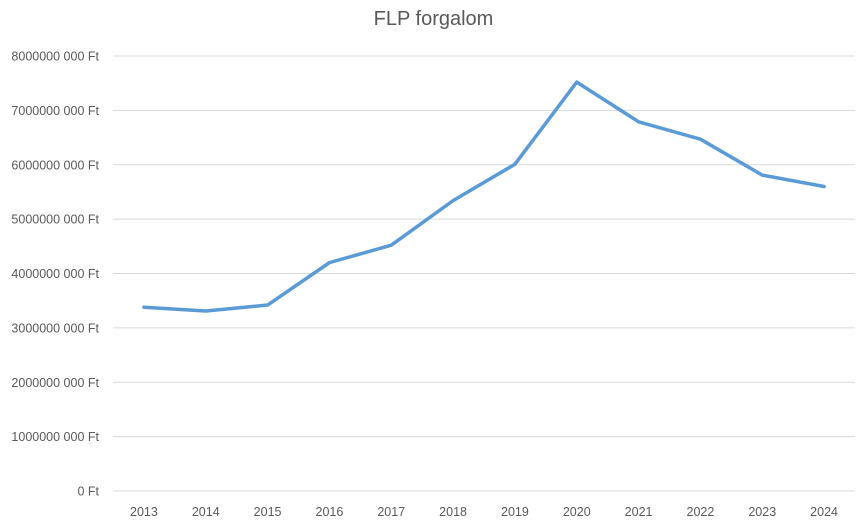 The image size is (867, 528). Describe the element at coordinates (88, 492) in the screenshot. I see `y-tick-label: 0 Ft` at that location.